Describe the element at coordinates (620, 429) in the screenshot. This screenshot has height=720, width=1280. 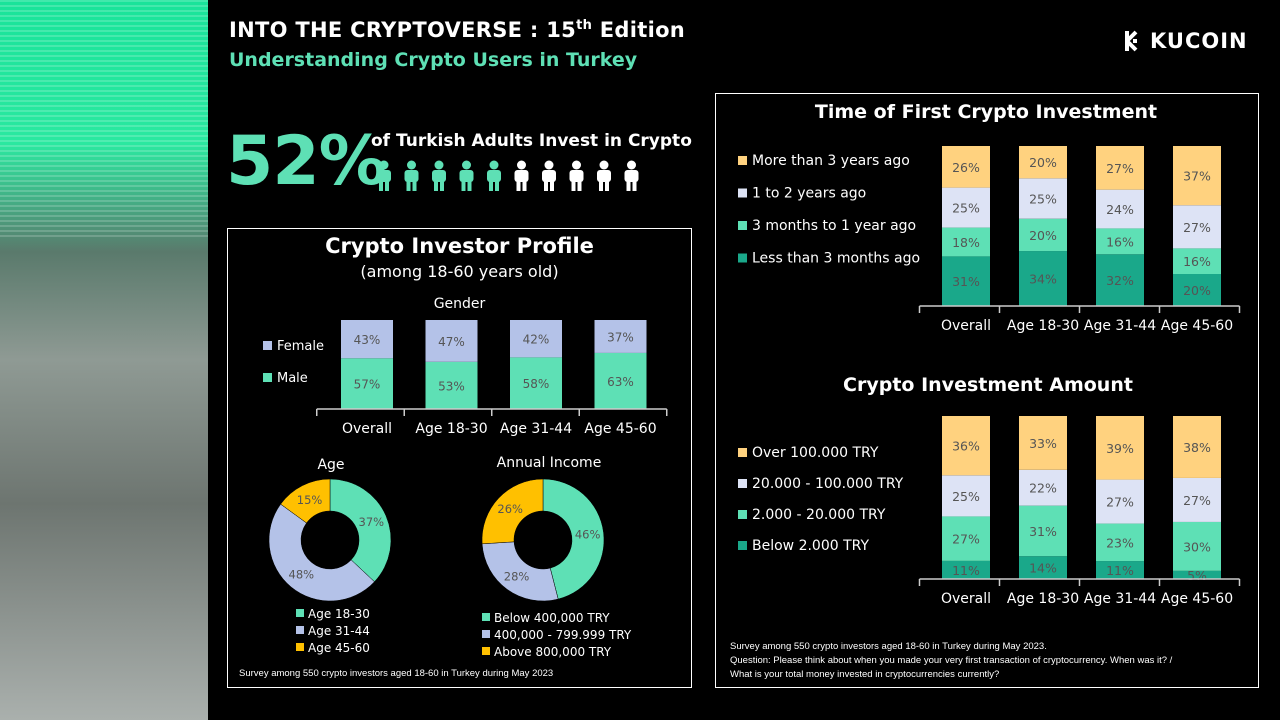
I see `x-tick-label: Age 45-60` at that location.